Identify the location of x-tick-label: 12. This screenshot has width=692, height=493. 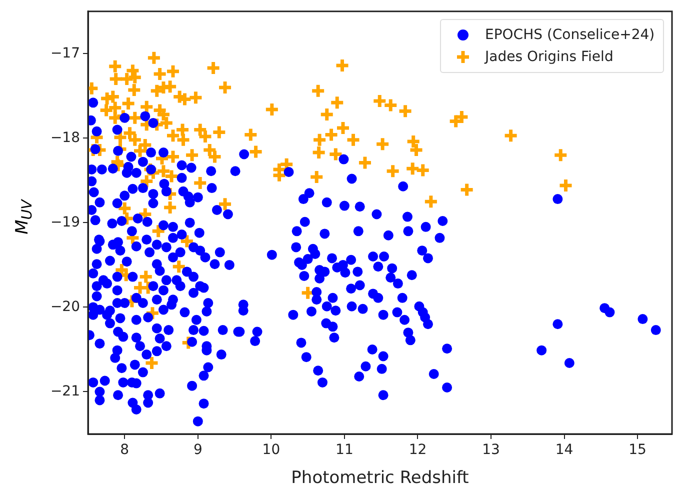
(417, 450).